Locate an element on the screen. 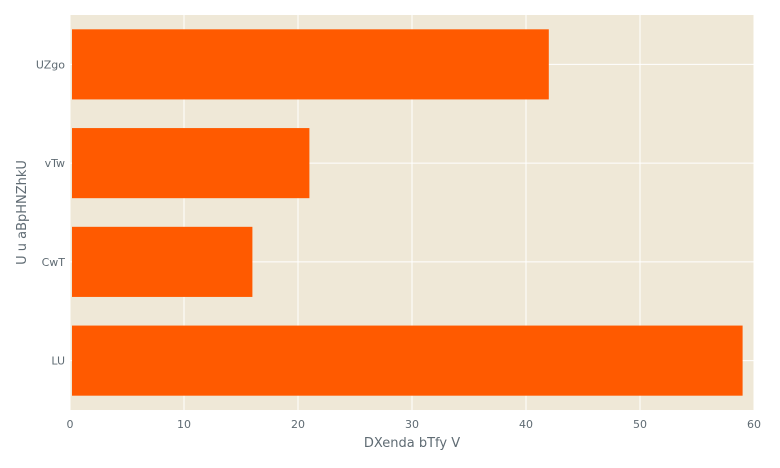  x-tick-label-0: 0 is located at coordinates (70, 424).